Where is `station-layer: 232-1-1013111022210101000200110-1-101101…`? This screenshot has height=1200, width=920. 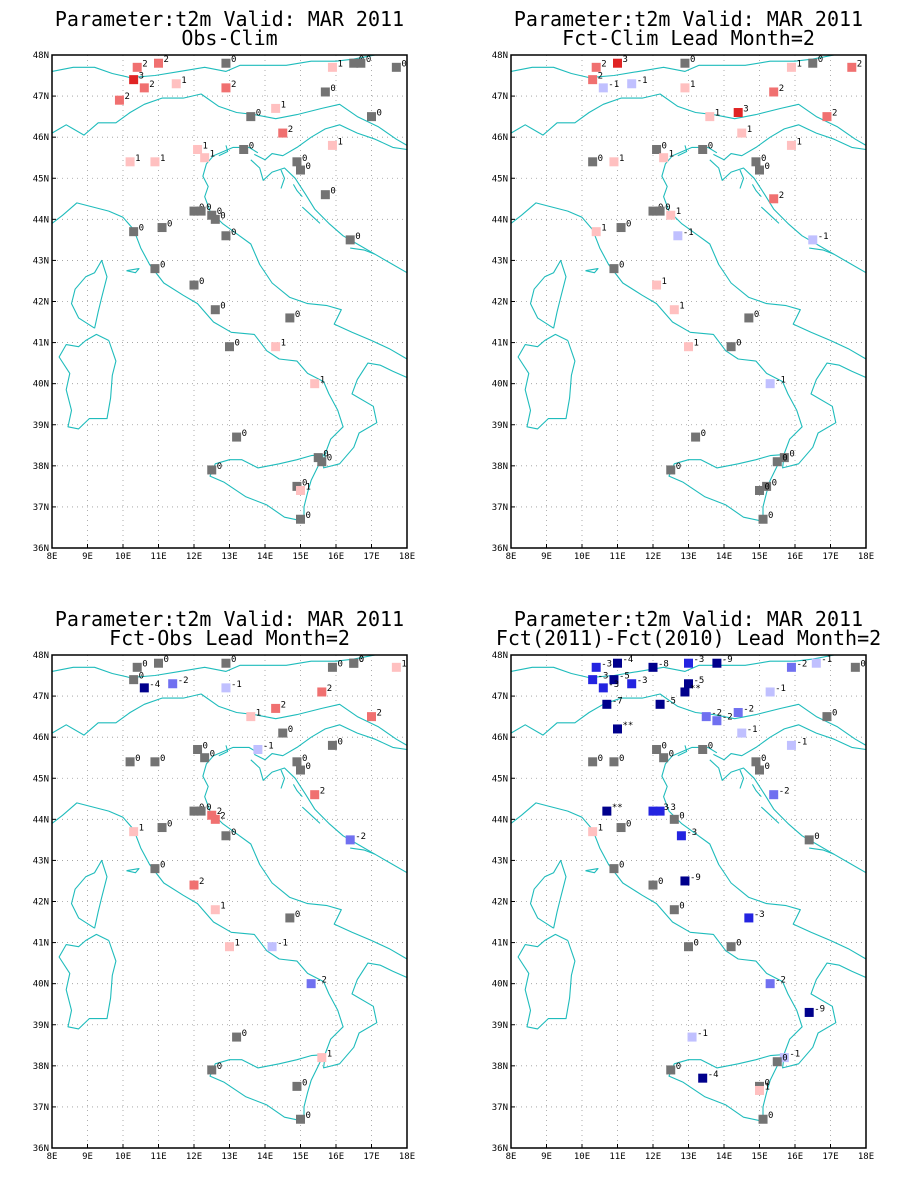 station-layer: 232-1-1013111022210101000200110-1-101101… is located at coordinates (725, 289).